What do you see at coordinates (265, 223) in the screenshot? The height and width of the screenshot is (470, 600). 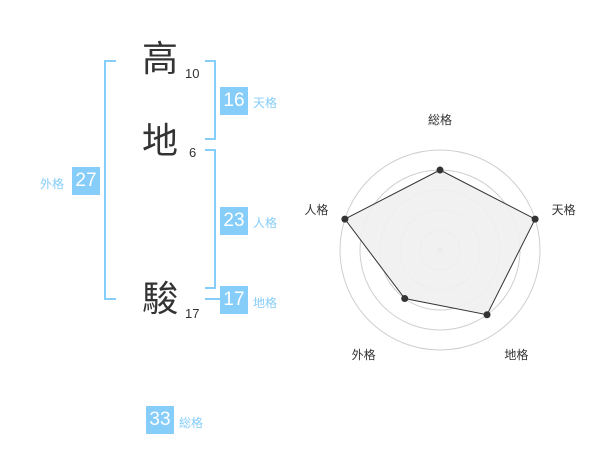 I see `jinkaku-label: 人格` at bounding box center [265, 223].